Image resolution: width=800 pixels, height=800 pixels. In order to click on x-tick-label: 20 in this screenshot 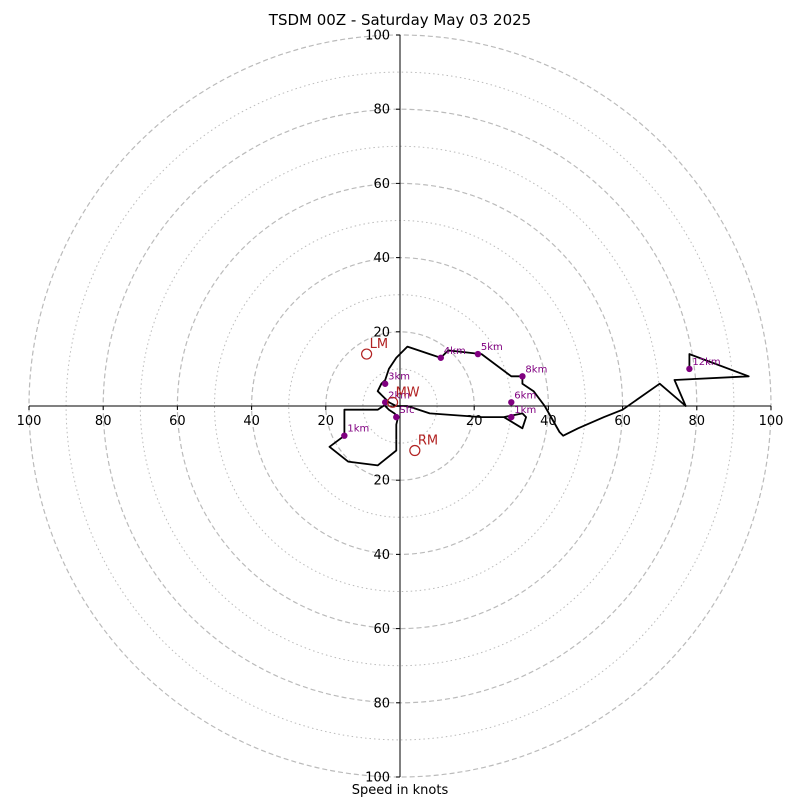, I will do `click(326, 421)`.